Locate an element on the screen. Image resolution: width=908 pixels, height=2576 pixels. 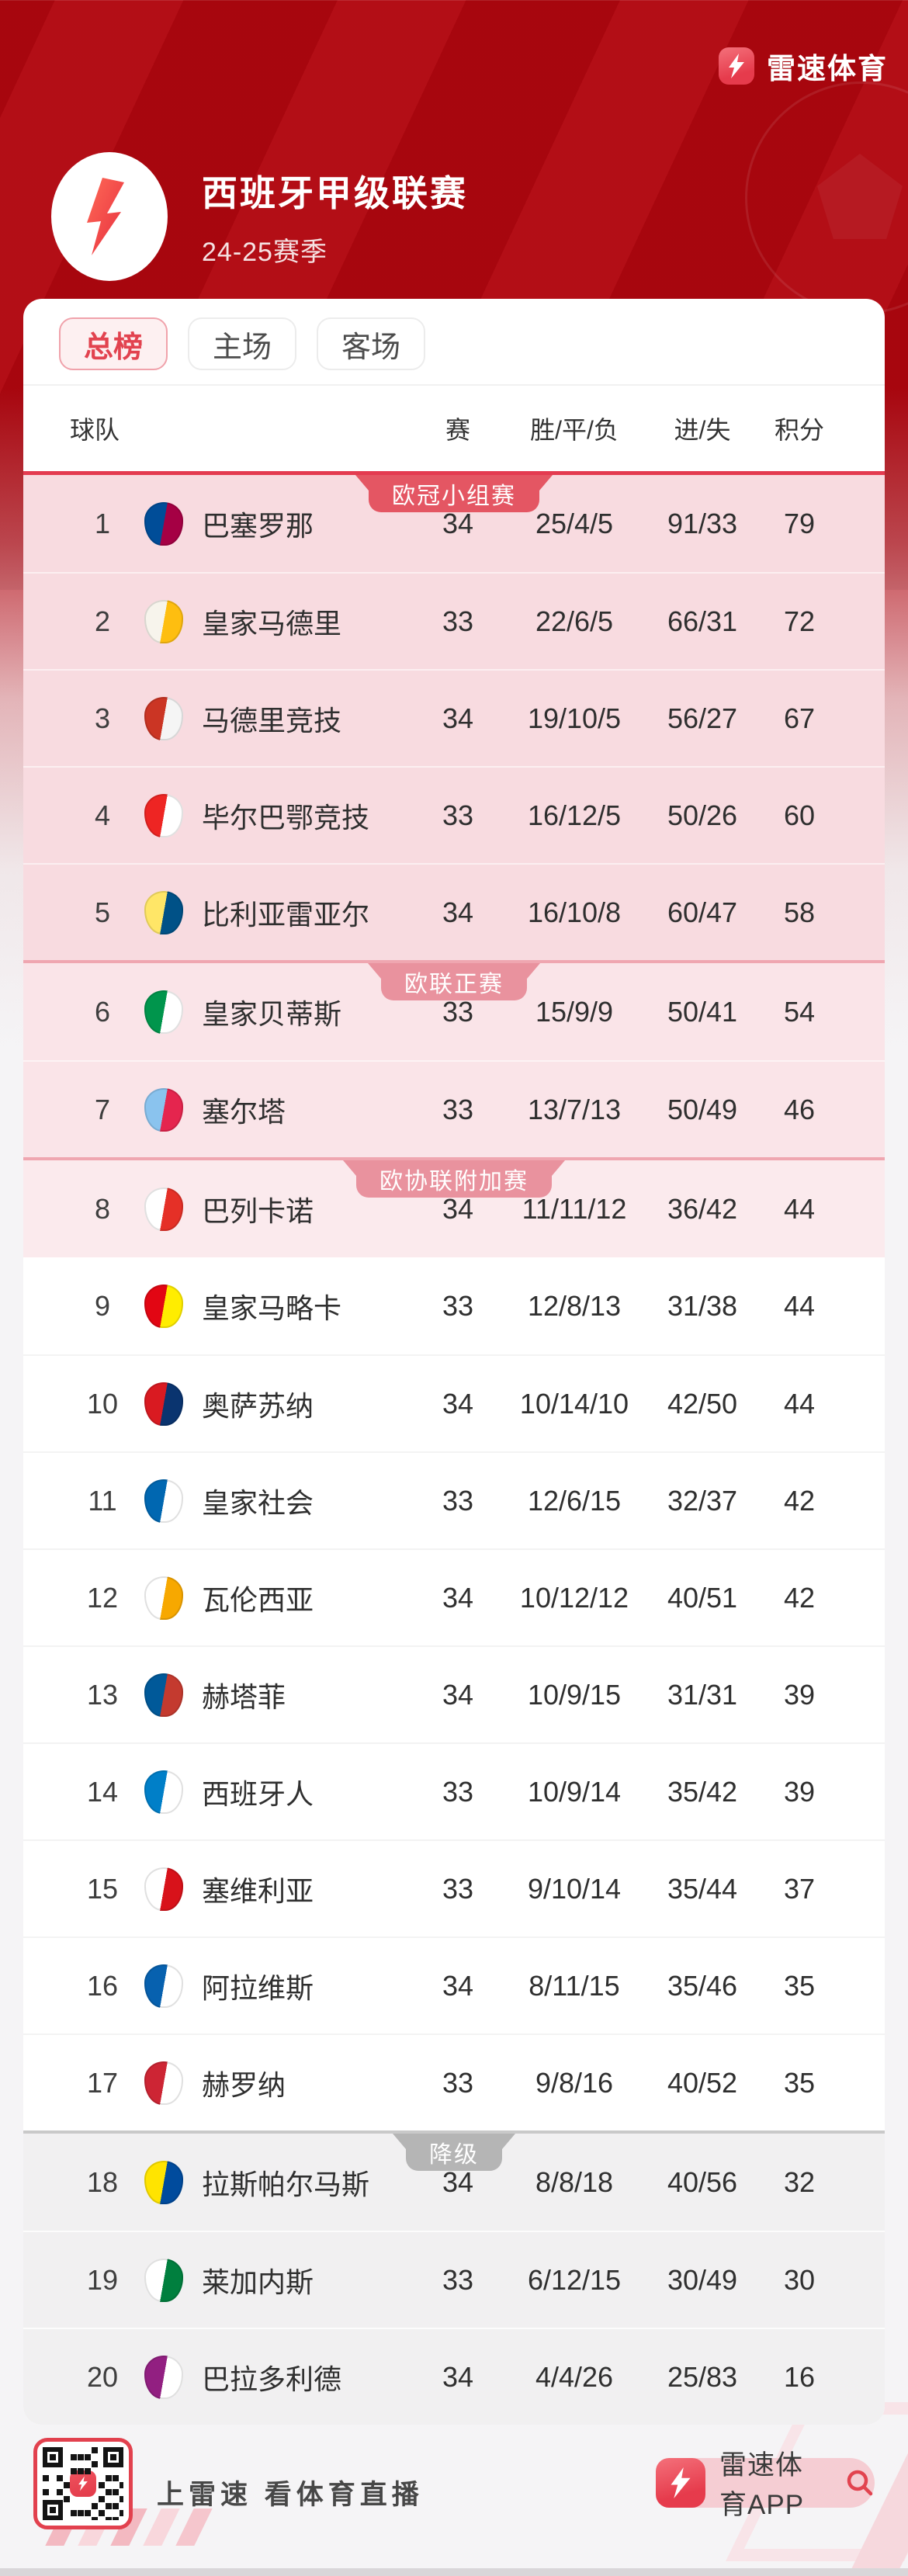
table-header: 球队 赛 胜/平/负 进/失 积分 is located at coordinates (454, 428).